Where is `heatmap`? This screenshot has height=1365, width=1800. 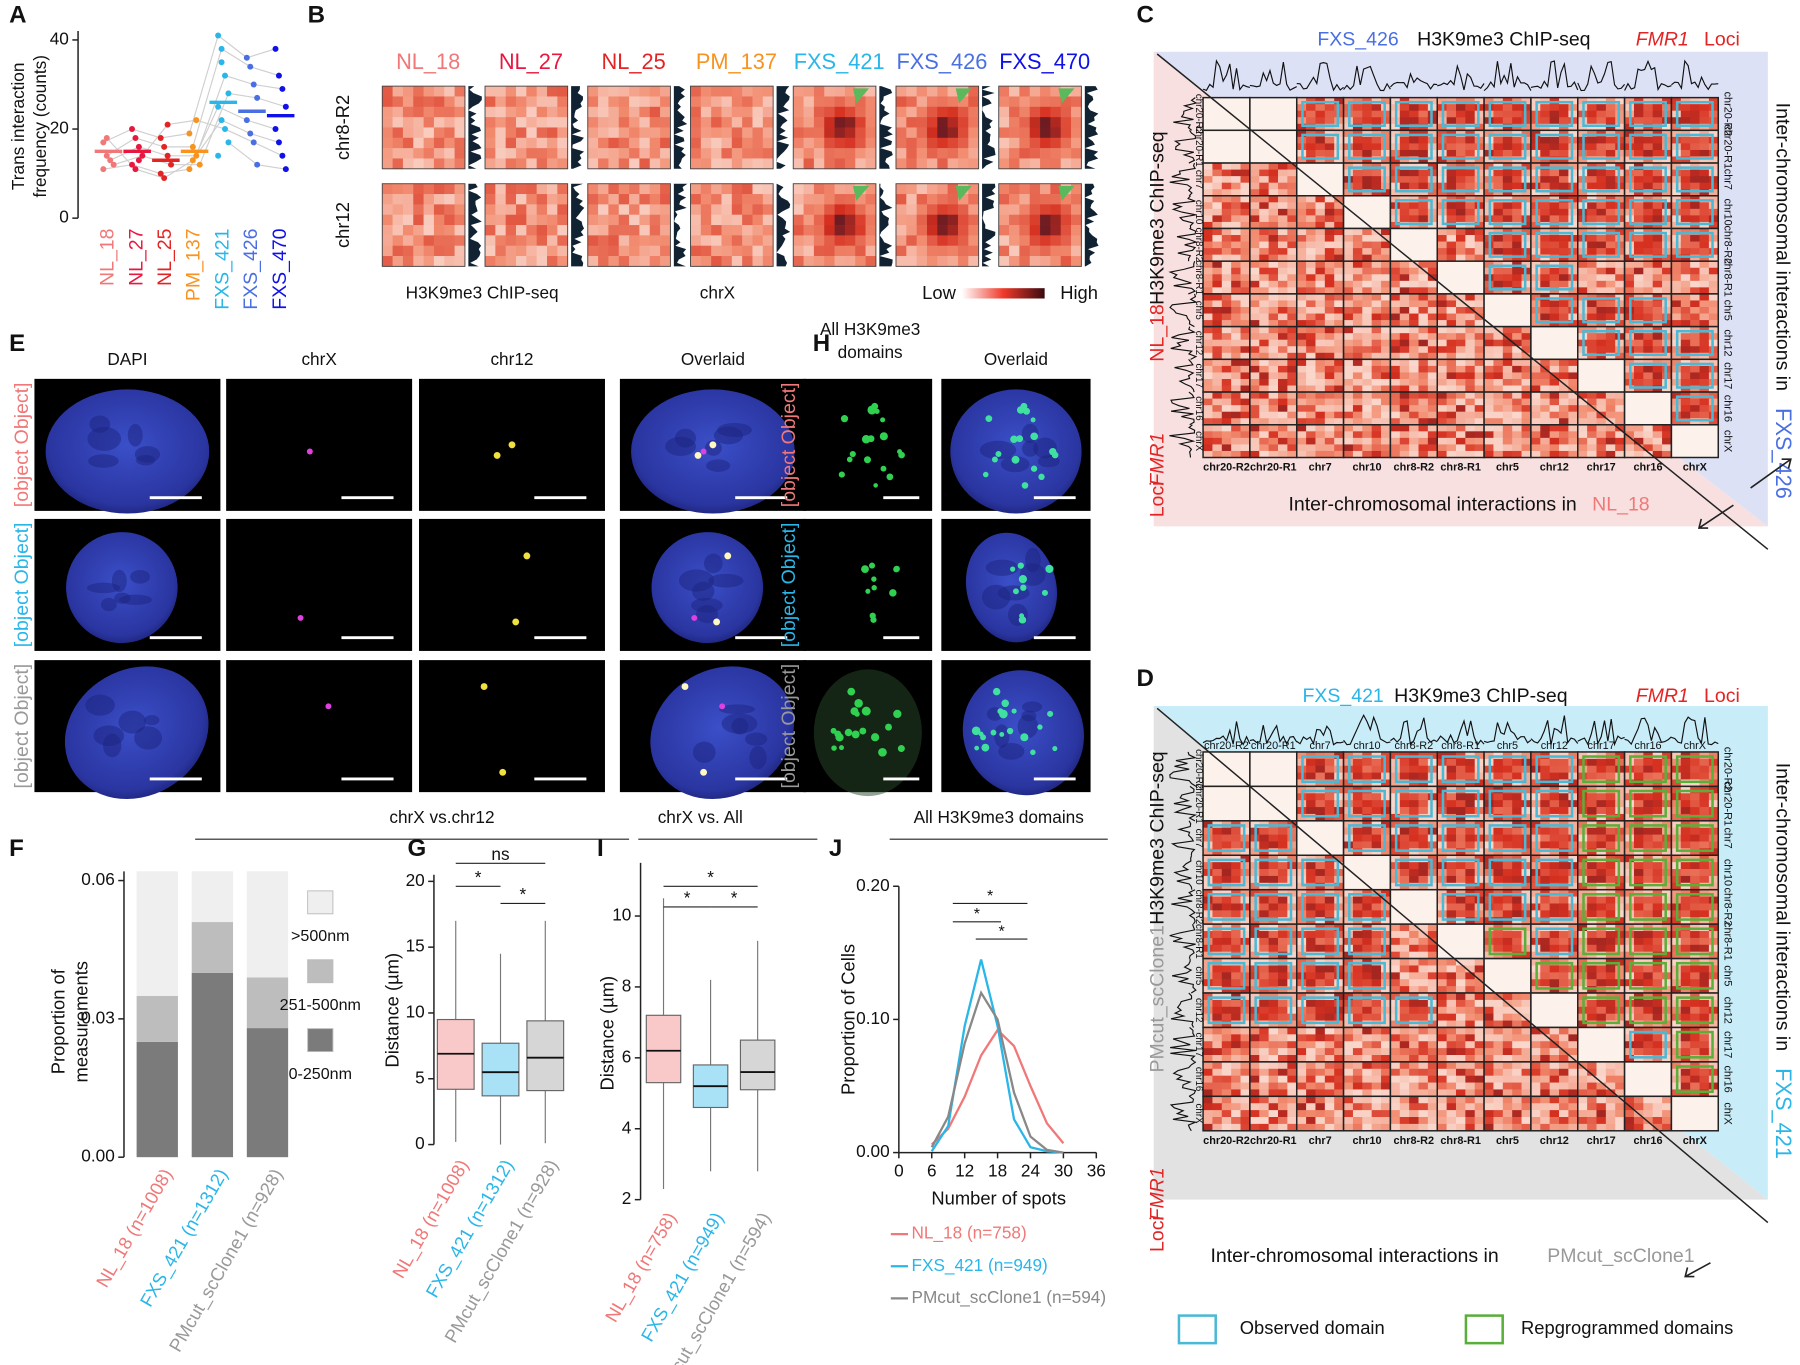 heatmap is located at coordinates (937, 225).